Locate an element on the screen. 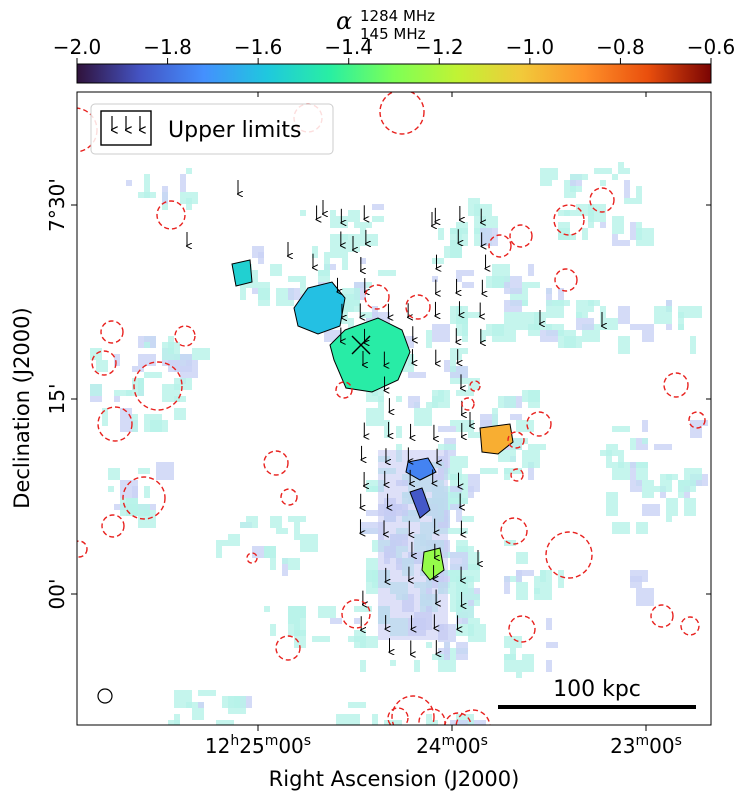  title-subscript: 145 MHz is located at coordinates (393, 34).